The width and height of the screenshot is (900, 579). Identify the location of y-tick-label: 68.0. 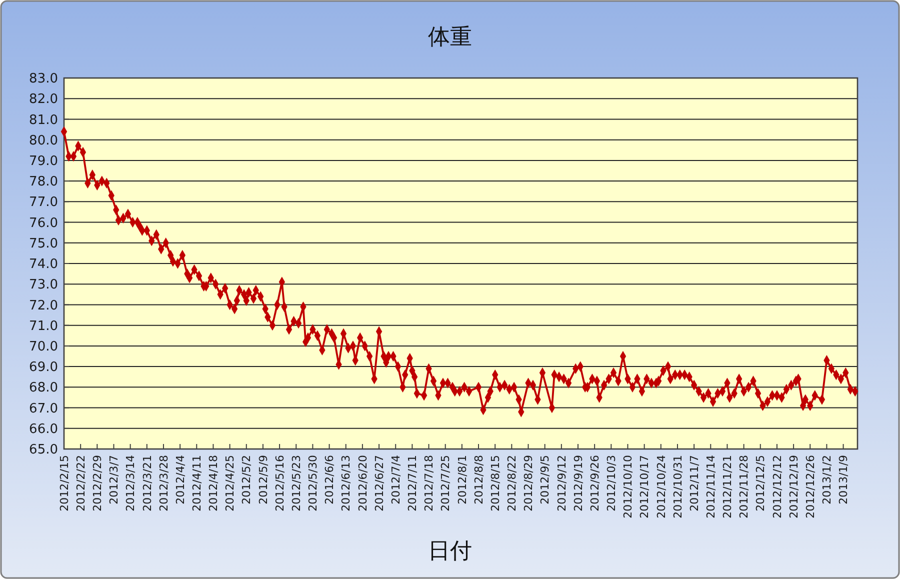
(43, 388).